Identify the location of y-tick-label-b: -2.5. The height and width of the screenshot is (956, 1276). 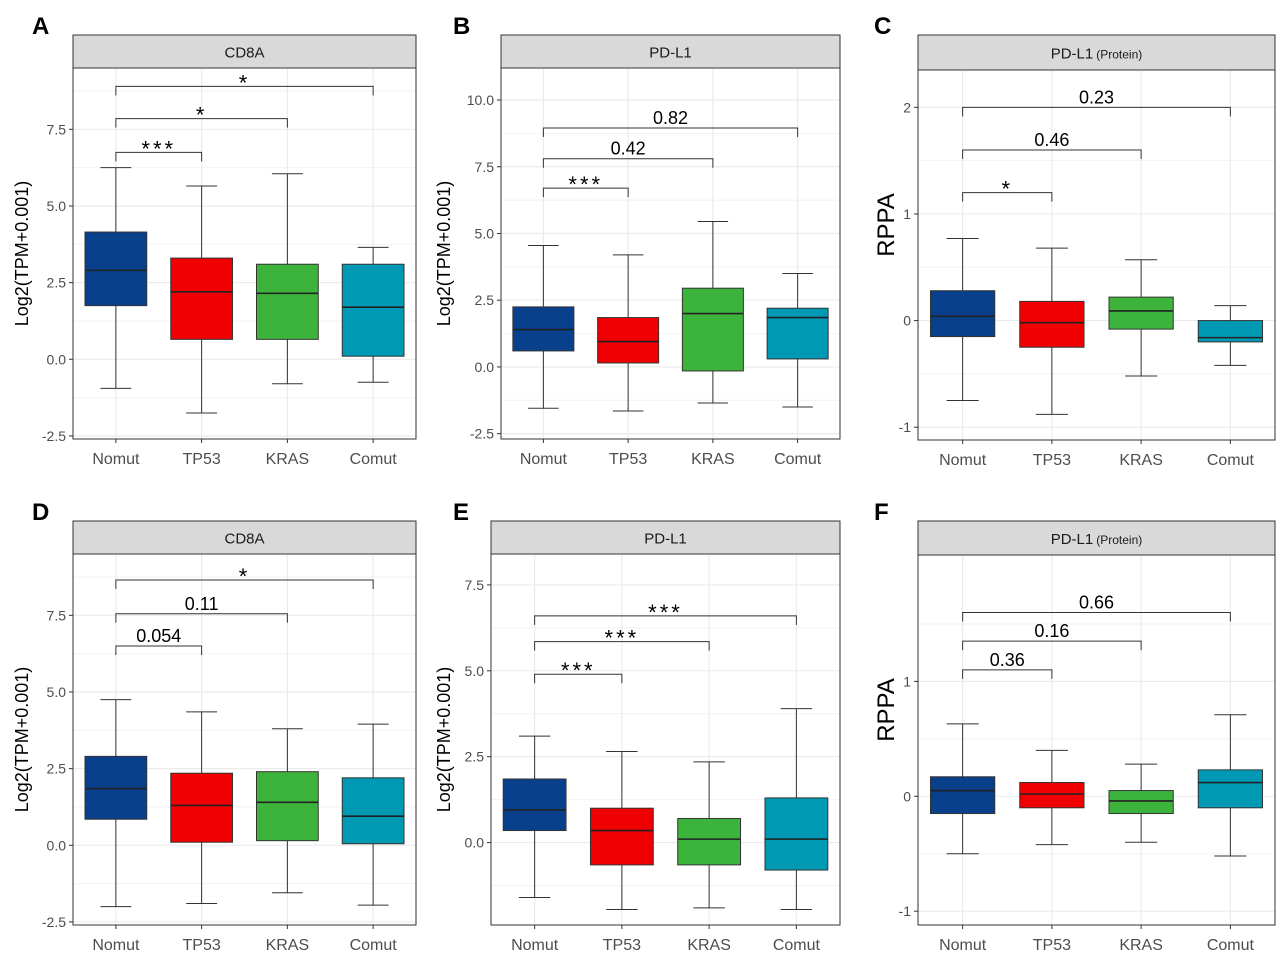
(482, 434).